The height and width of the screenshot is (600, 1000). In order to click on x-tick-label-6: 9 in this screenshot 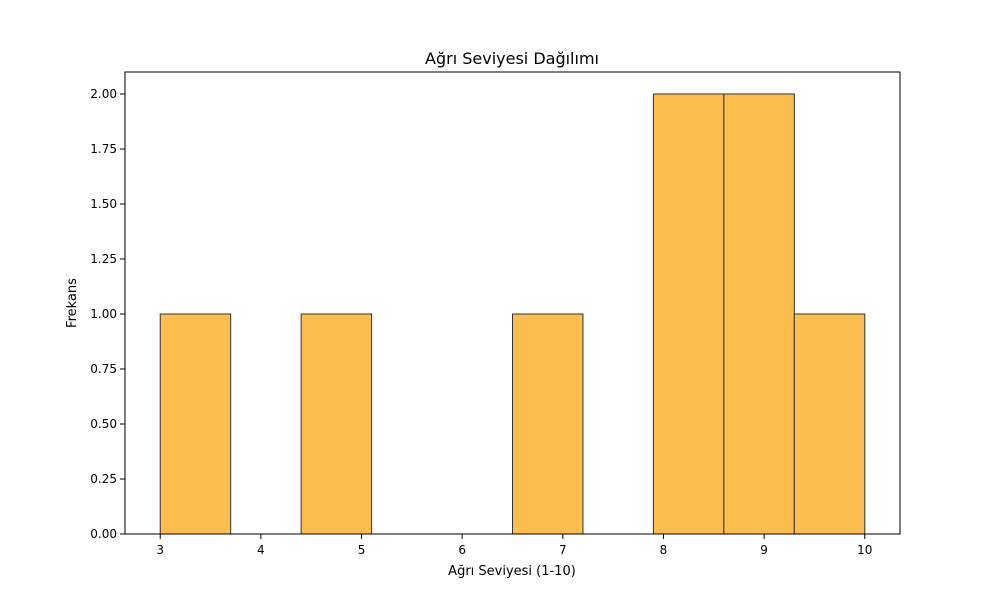, I will do `click(764, 550)`.